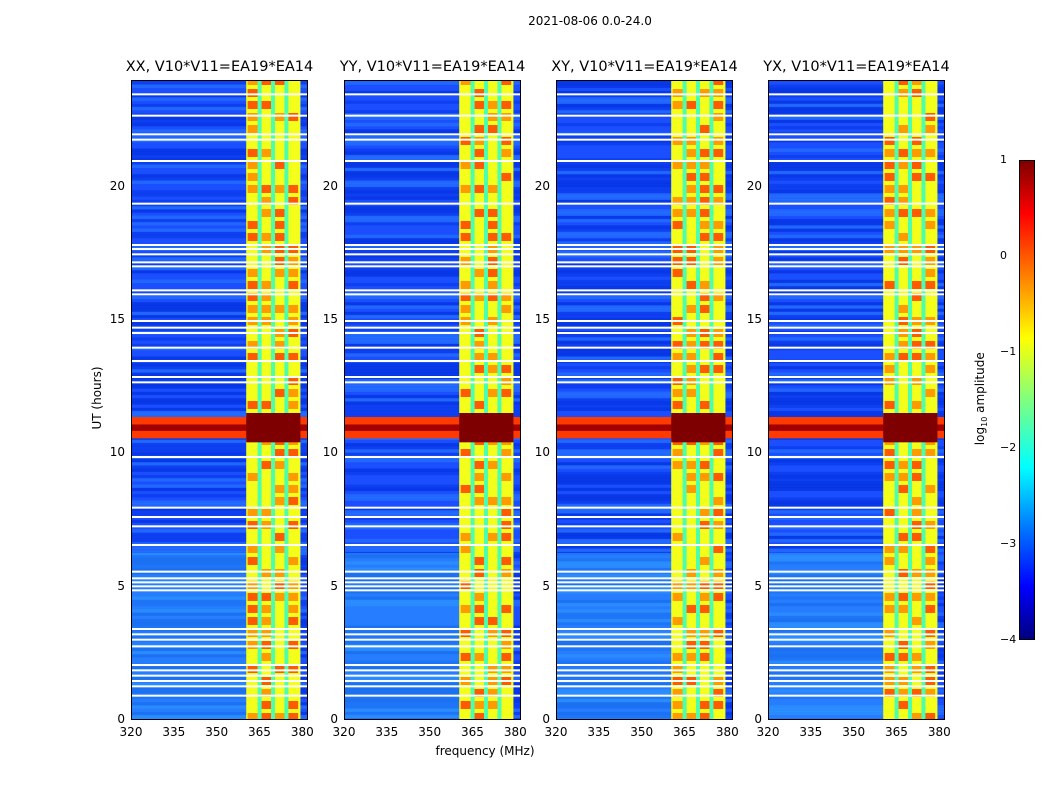 This screenshot has height=800, width=1050. What do you see at coordinates (811, 732) in the screenshot?
I see `x-tick-label: 335` at bounding box center [811, 732].